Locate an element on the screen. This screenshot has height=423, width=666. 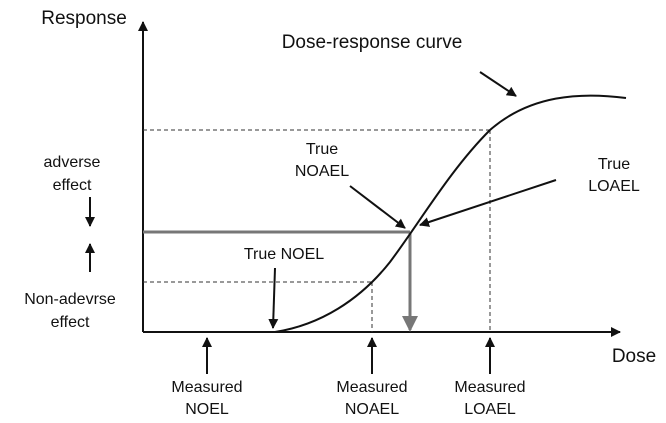
annotation: True NOEL is located at coordinates (284, 254).